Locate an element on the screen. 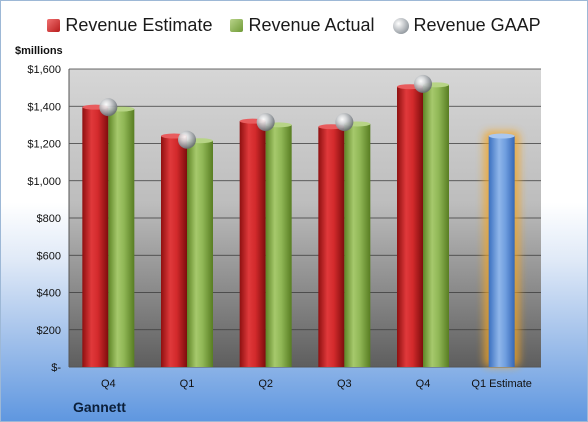 This screenshot has width=588, height=422. legend-swatch-red is located at coordinates (54, 25).